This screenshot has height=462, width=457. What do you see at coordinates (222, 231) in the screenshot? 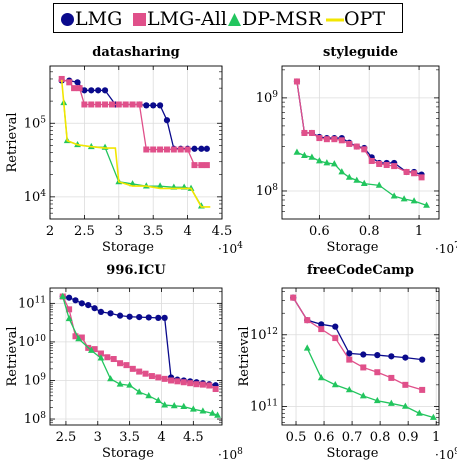
I see `x-tick-label: 4.5` at bounding box center [222, 231].